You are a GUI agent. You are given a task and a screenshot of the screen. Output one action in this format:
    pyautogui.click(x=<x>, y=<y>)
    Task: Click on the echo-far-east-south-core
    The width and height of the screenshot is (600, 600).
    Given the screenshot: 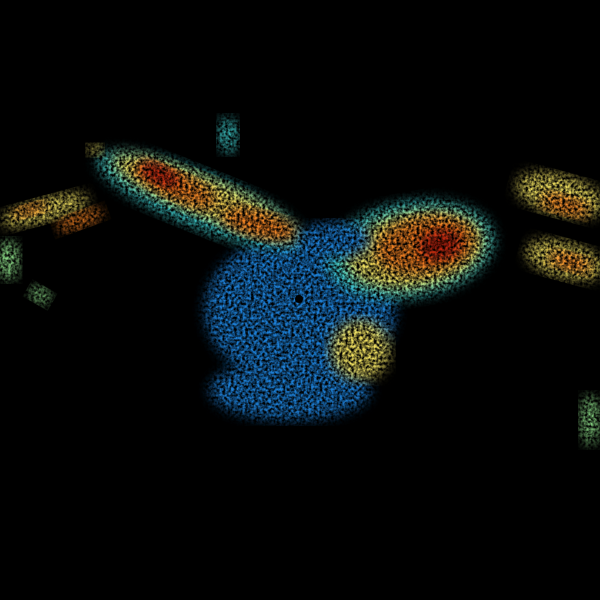 What is the action you would take?
    pyautogui.click(x=570, y=262)
    